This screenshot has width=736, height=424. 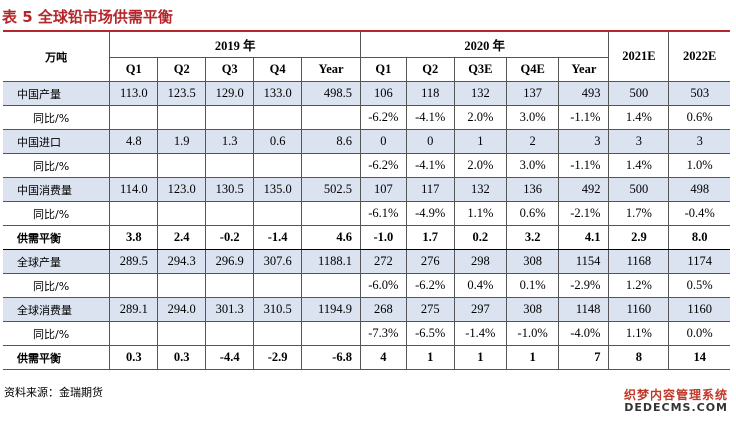 What do you see at coordinates (383, 285) in the screenshot?
I see `table-cell: -6.0%` at bounding box center [383, 285].